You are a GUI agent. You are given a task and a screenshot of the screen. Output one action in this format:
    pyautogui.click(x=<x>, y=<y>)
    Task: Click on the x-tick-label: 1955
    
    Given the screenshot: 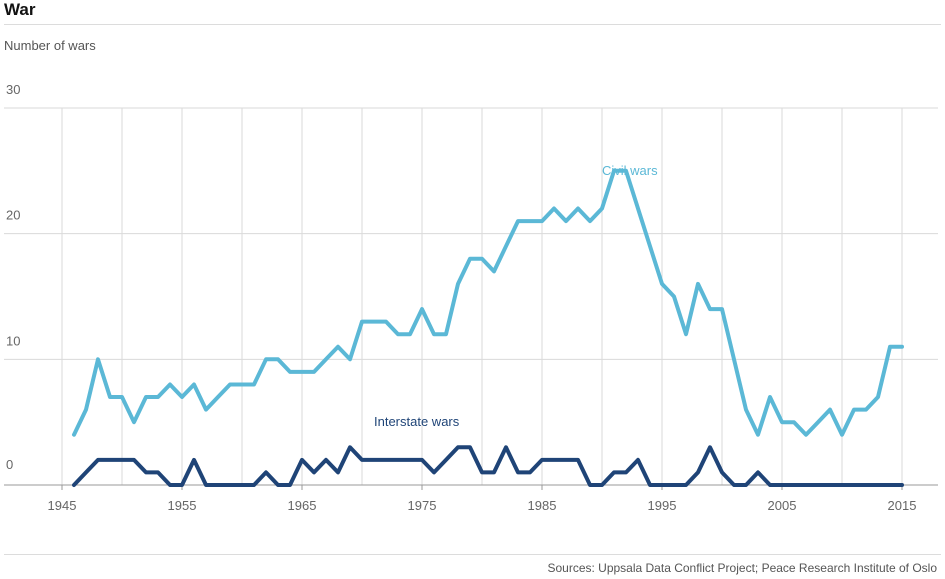 What is the action you would take?
    pyautogui.click(x=182, y=505)
    